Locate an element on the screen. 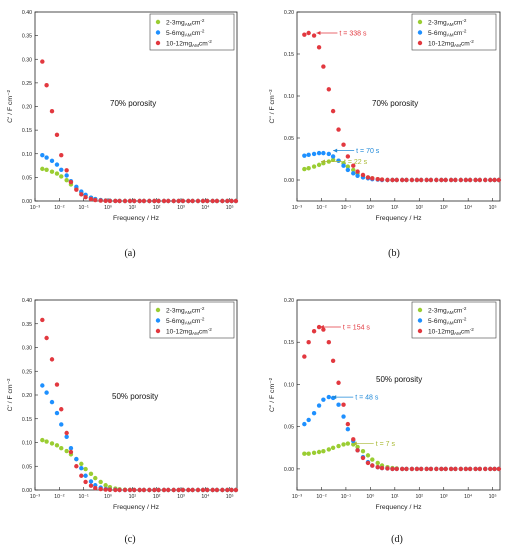  legend-label-10-12mg: 10-12mgAMcm-2 is located at coordinates (451, 43).